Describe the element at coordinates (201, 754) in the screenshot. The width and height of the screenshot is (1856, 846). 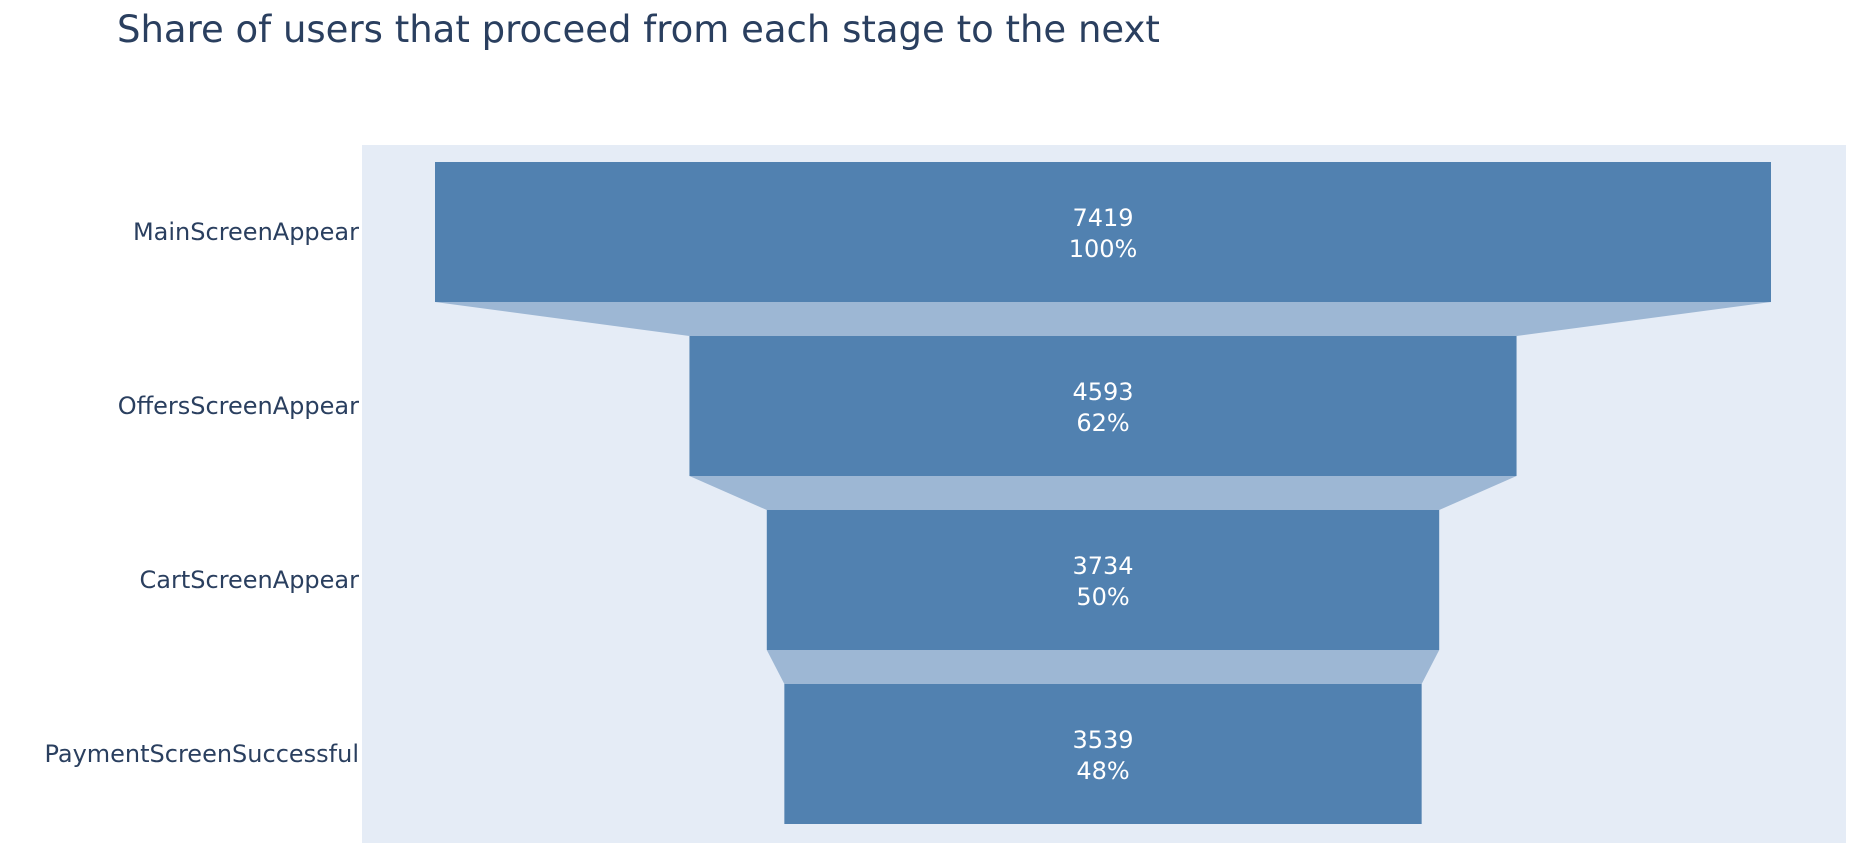
I see `stage-label: PaymentScreenSuccessful` at that location.